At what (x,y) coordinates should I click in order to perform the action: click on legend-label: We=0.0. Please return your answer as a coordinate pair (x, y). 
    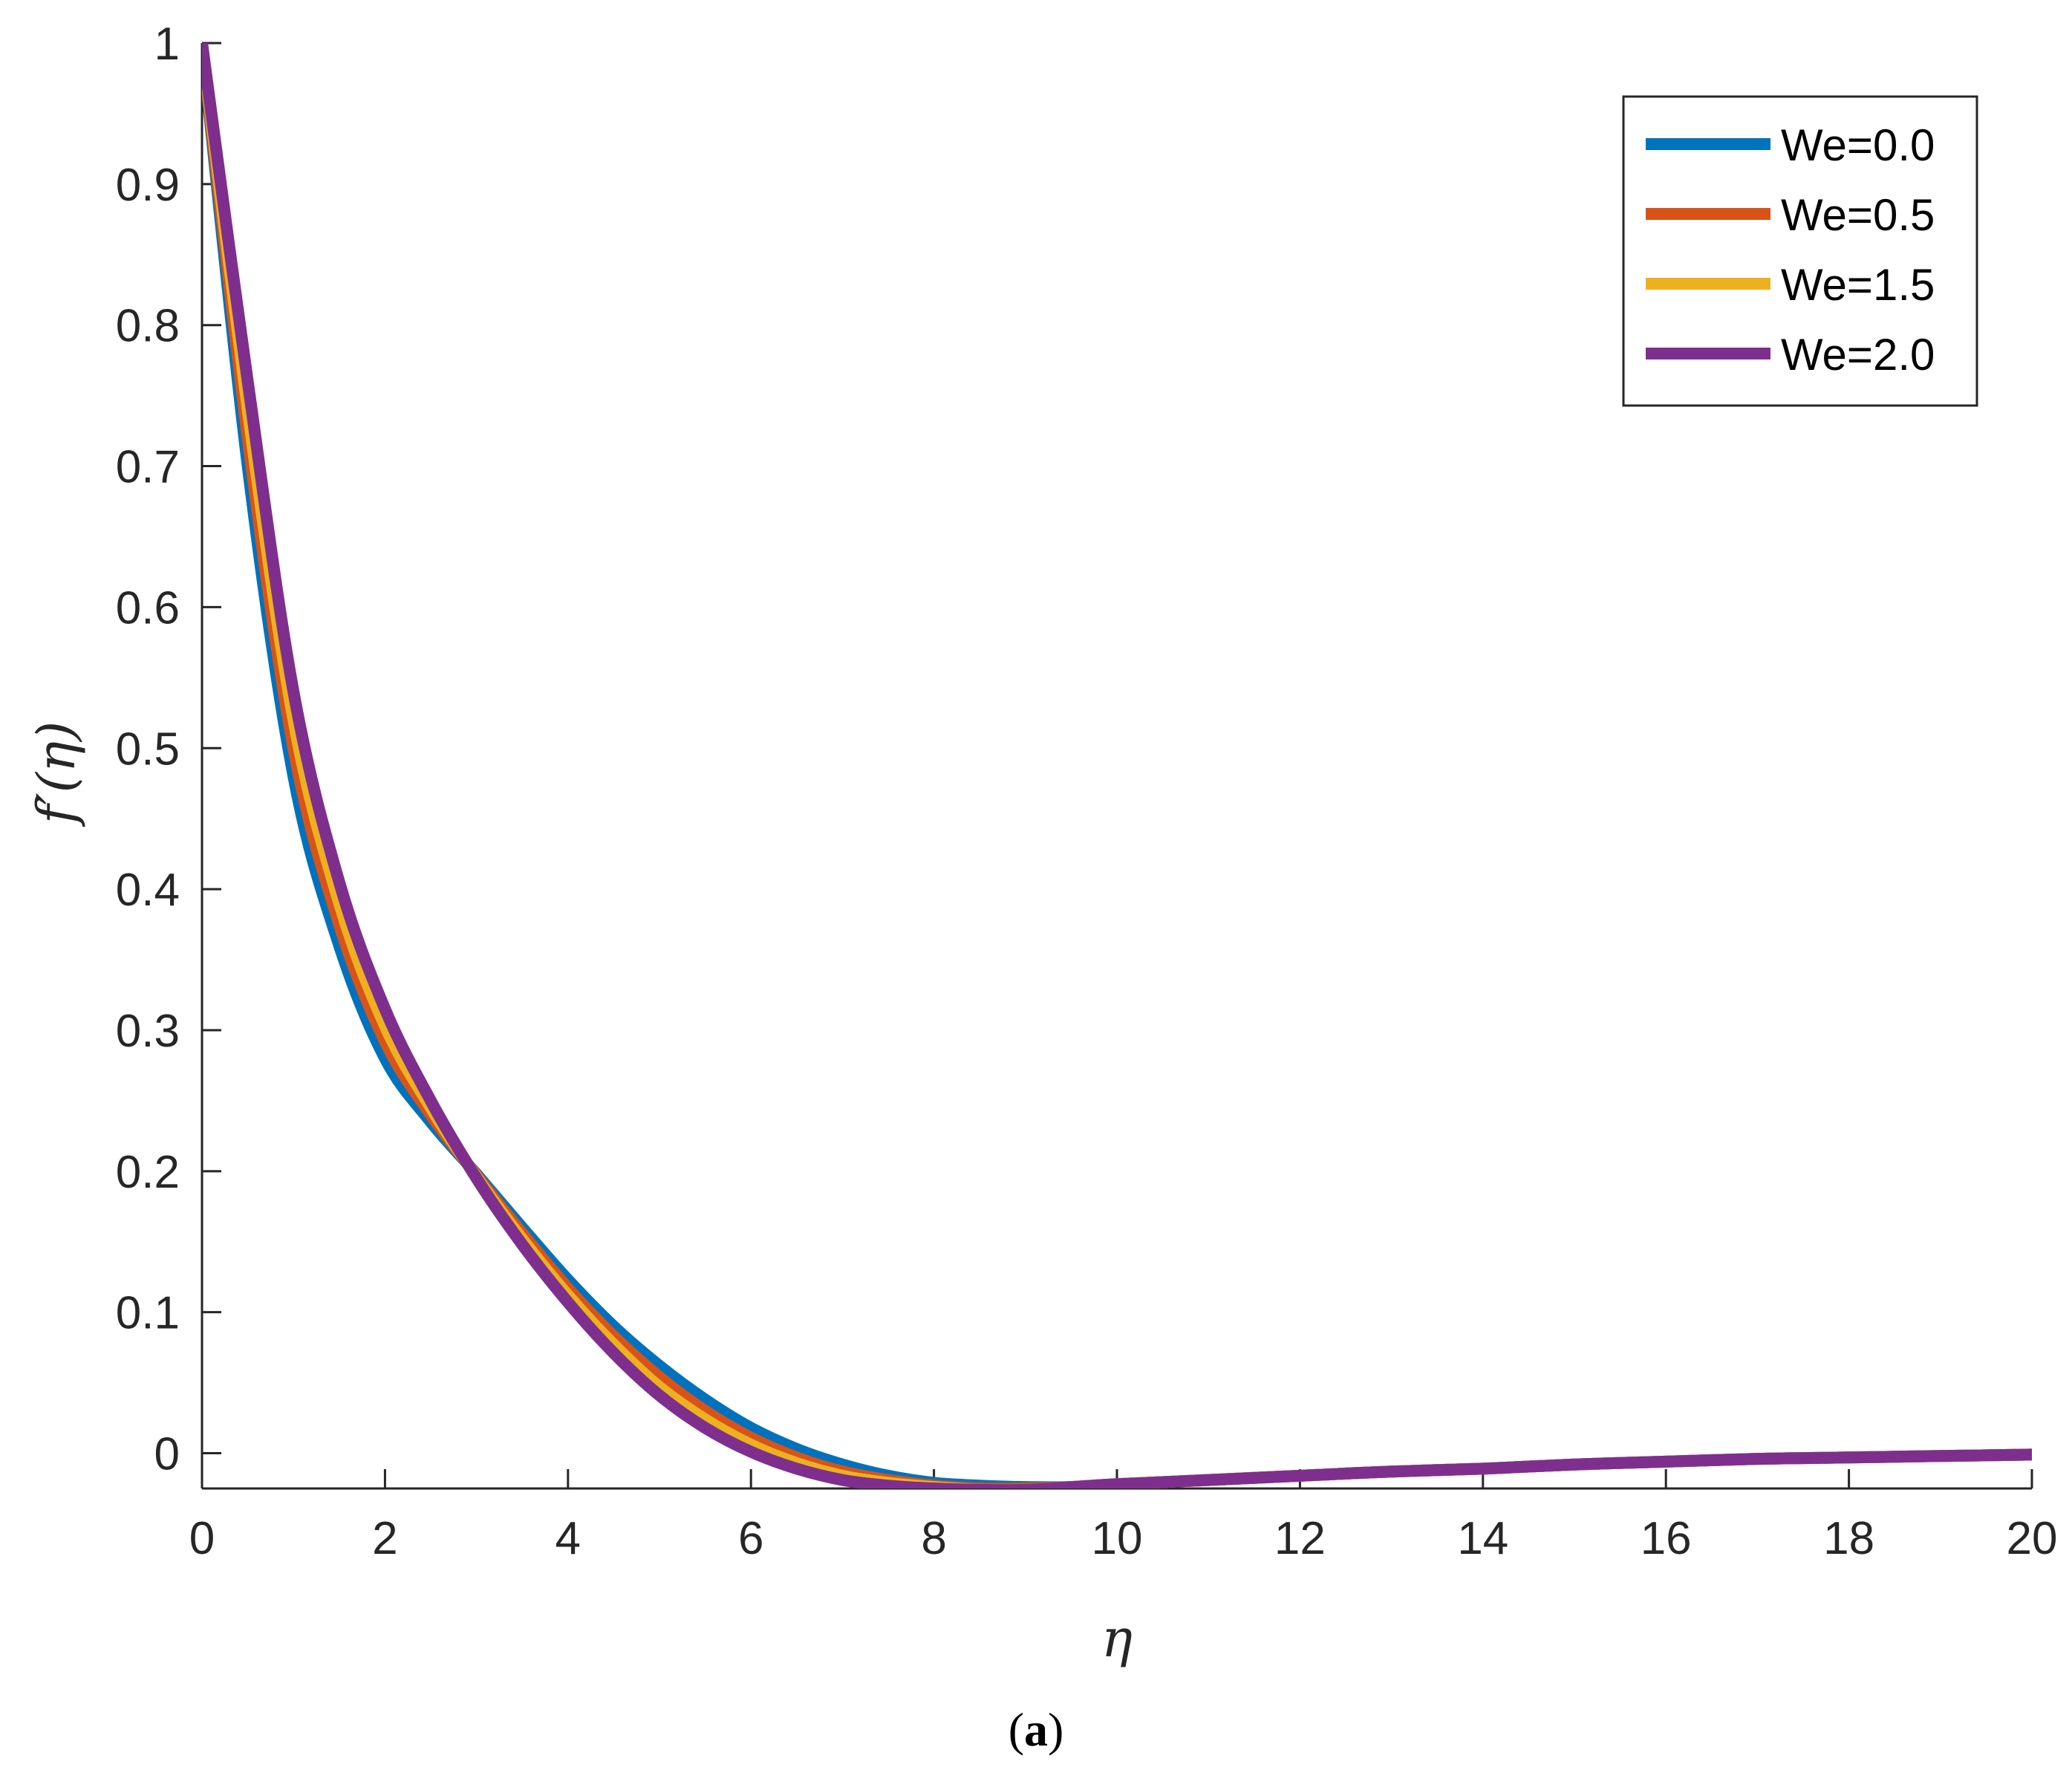
    Looking at the image, I should click on (1858, 145).